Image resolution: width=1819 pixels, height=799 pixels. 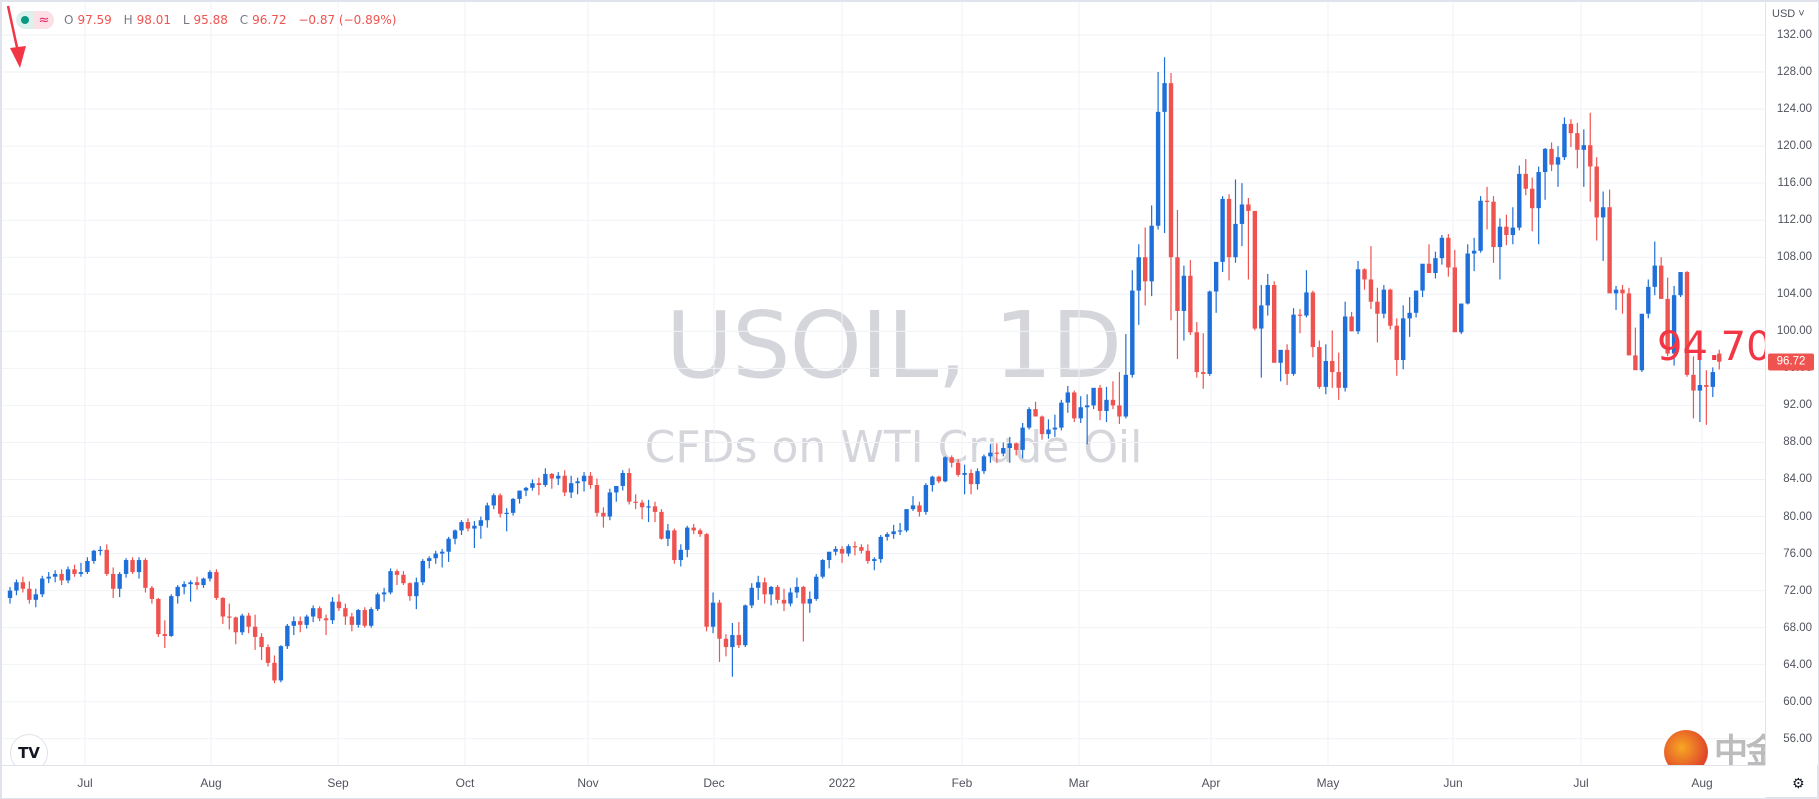 I want to click on price-tick: 56.00, so click(x=1797, y=738).